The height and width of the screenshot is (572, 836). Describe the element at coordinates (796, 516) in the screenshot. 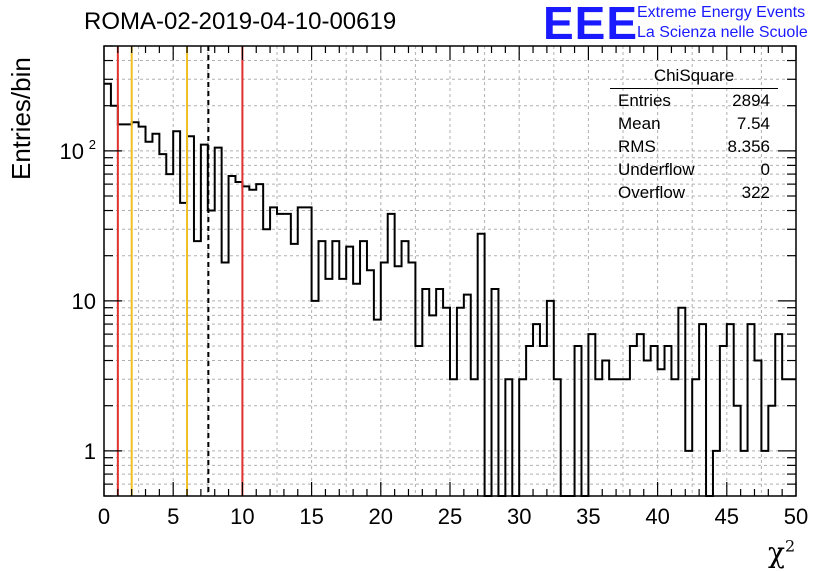

I see `x-tick-label: 50` at that location.